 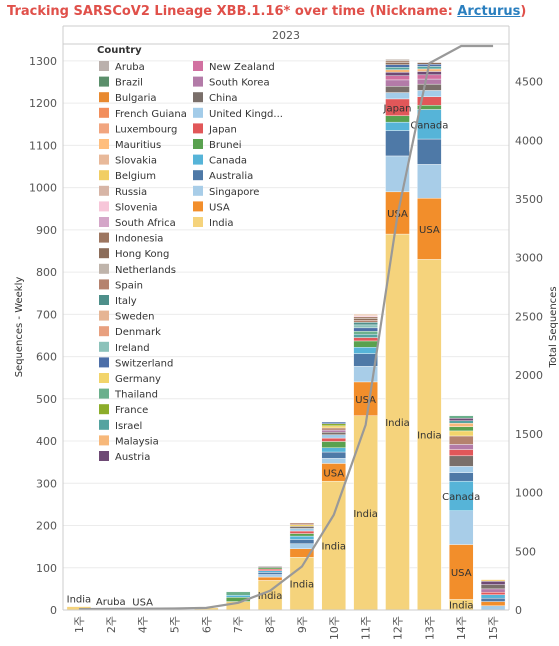 What do you see at coordinates (142, 254) in the screenshot?
I see `legend-item-label: Hong Kong` at bounding box center [142, 254].